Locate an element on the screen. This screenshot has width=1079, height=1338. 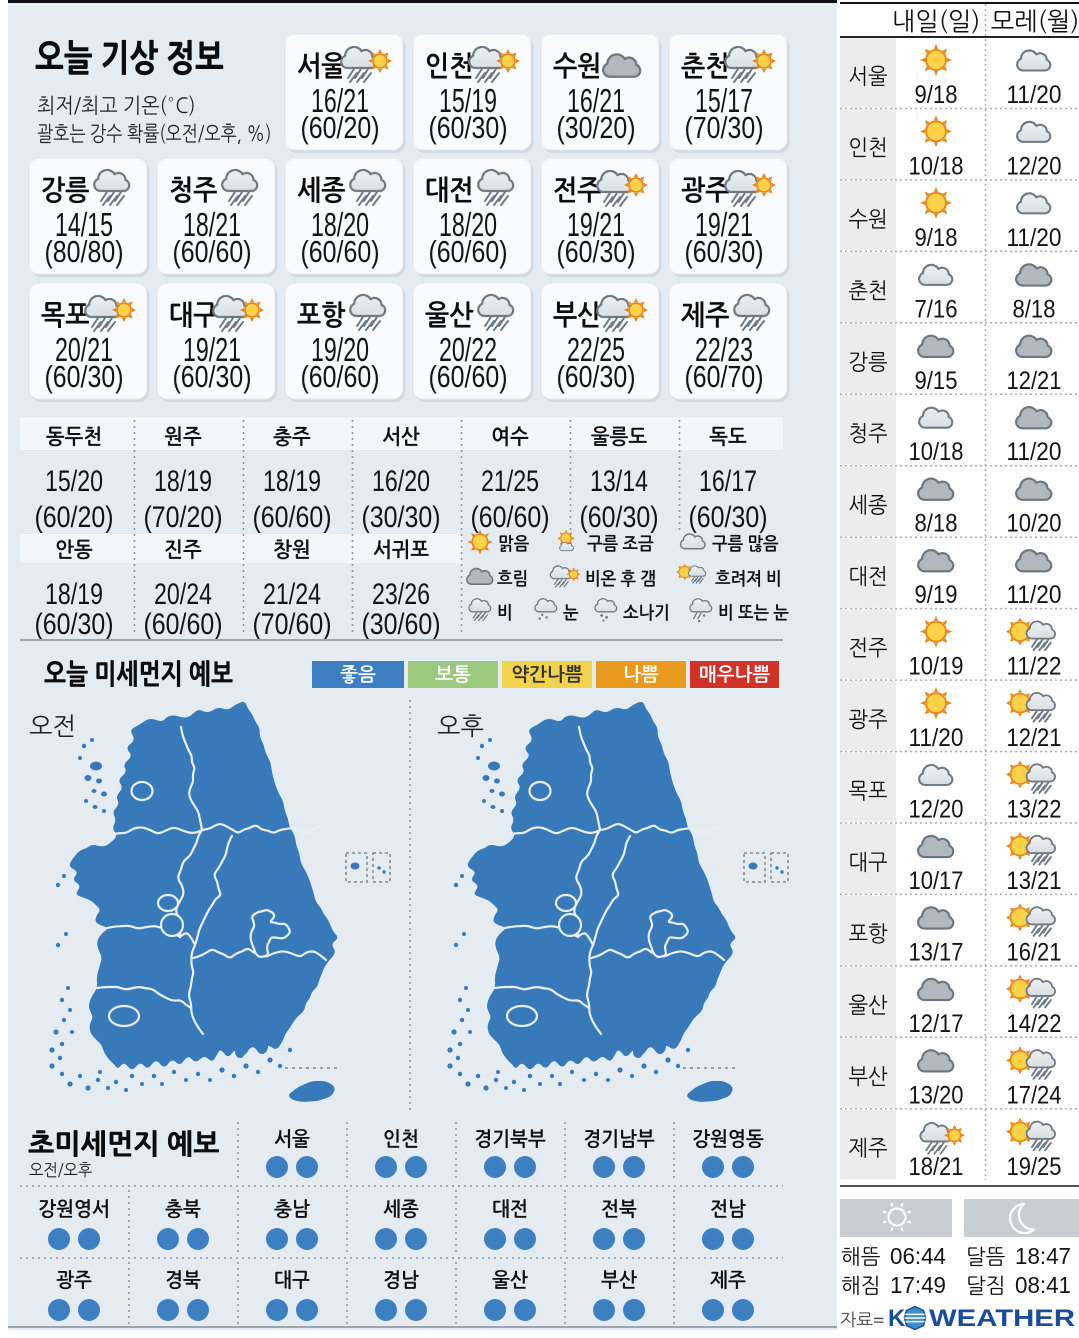
svg-text: 17:49 is located at coordinates (918, 1285).